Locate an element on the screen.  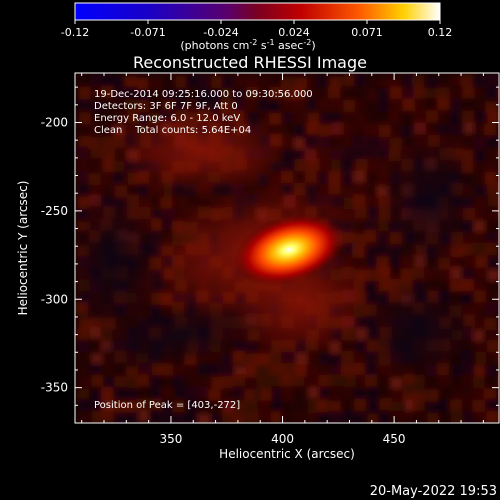
y-tick-label: -200 is located at coordinates (54, 122).